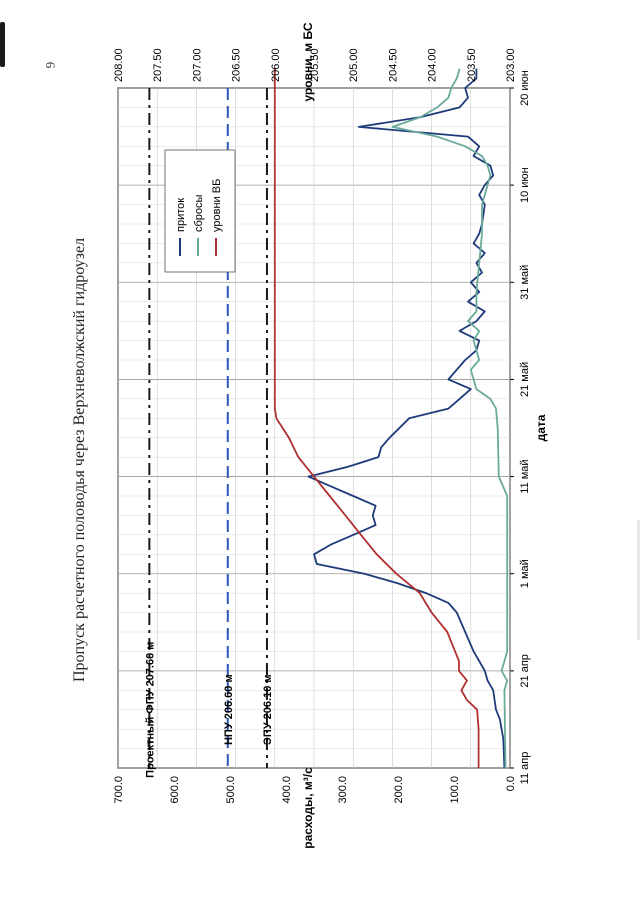 The height and width of the screenshot is (905, 640). I want to click on legend: приток сбросы уровни ВБ, so click(200, 211).